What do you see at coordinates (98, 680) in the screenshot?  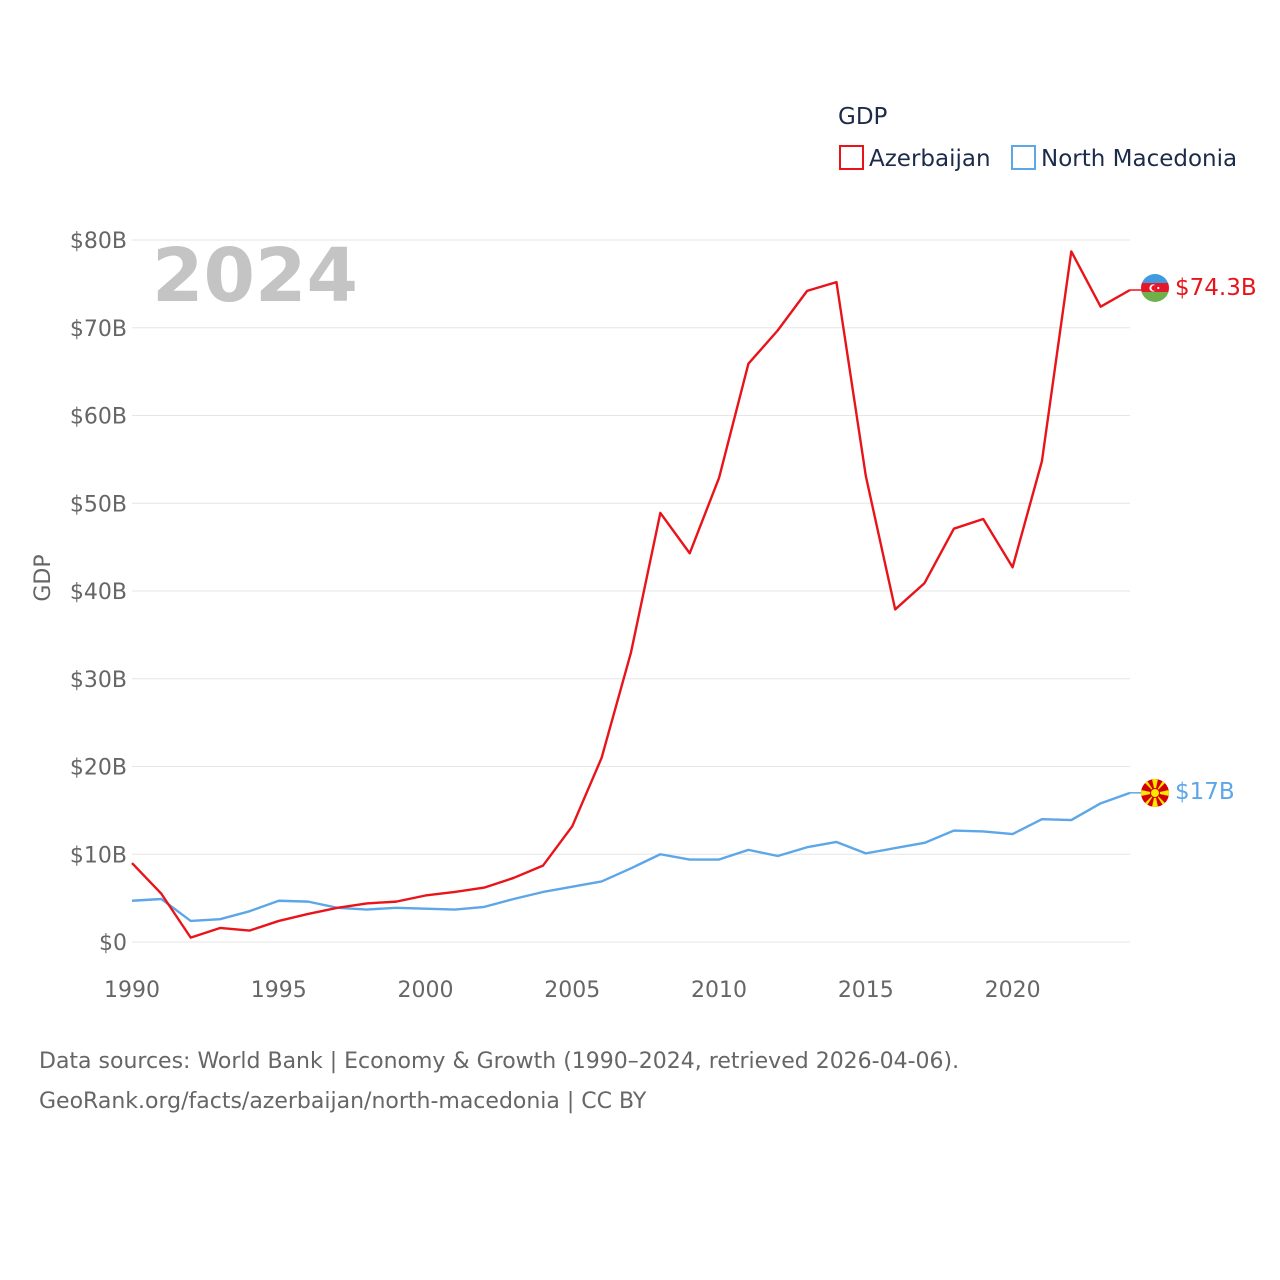 I see `y-tick-label: $30B` at bounding box center [98, 680].